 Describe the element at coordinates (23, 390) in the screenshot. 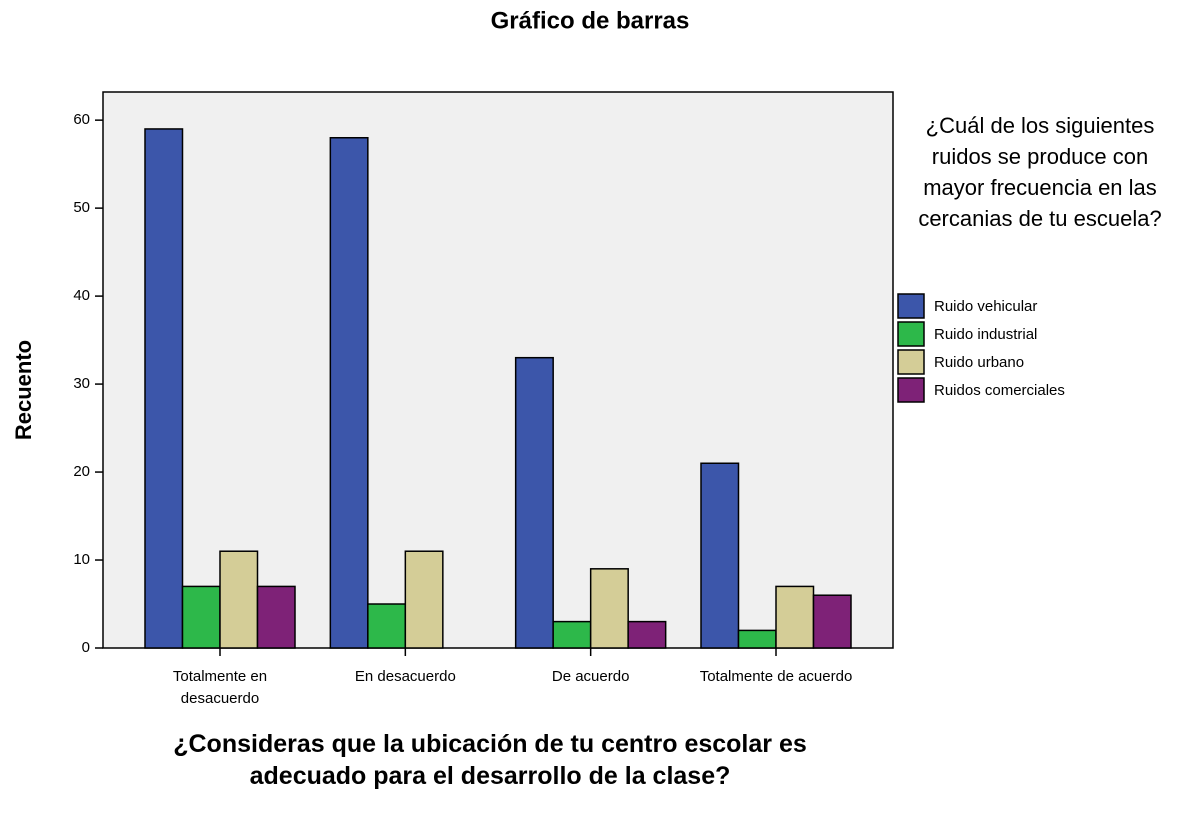

I see `y-axis-title: Recuento` at that location.